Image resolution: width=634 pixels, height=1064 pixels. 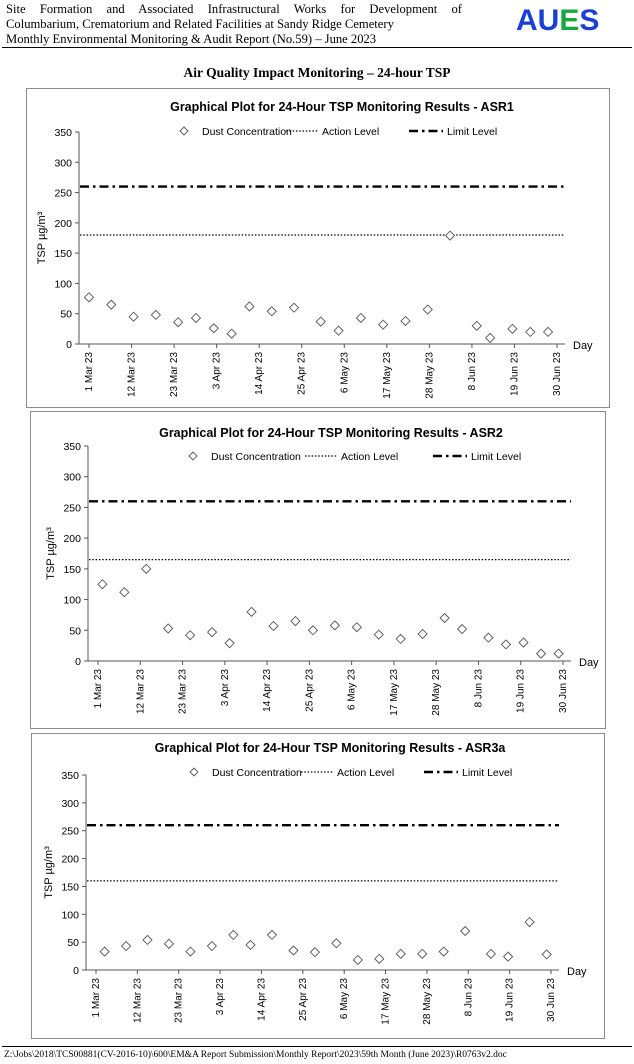 I want to click on logo-letter: E, so click(x=569, y=20).